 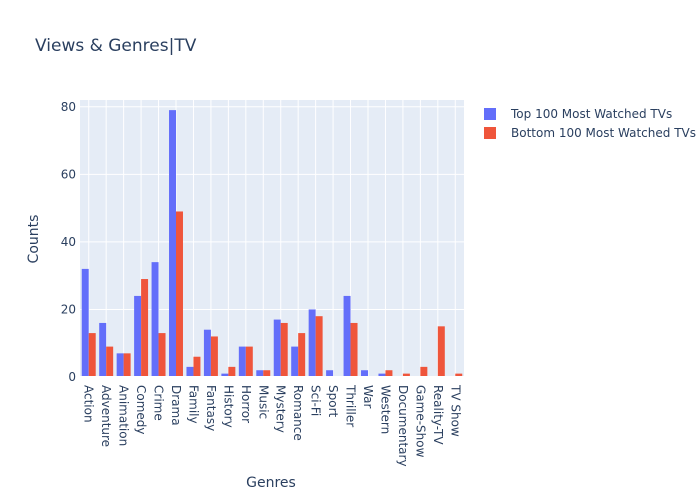 I want to click on bar-top-comedy, so click(x=138, y=336).